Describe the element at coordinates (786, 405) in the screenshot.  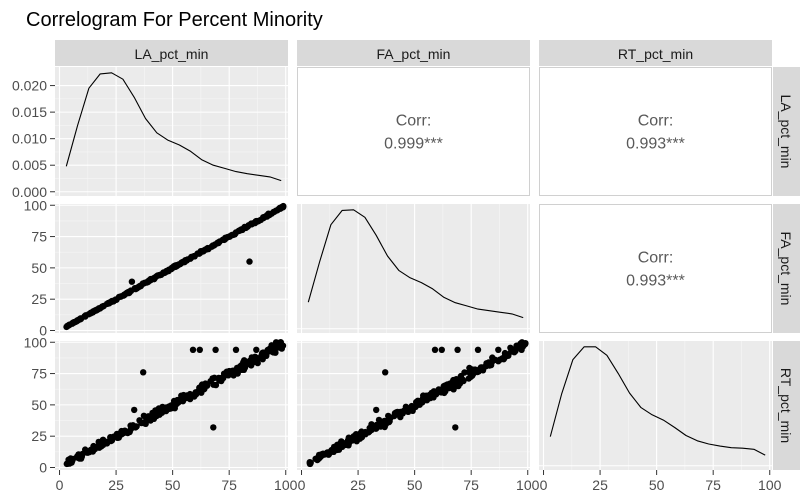
I see `row-strip-label-3: RT_pct_min` at that location.